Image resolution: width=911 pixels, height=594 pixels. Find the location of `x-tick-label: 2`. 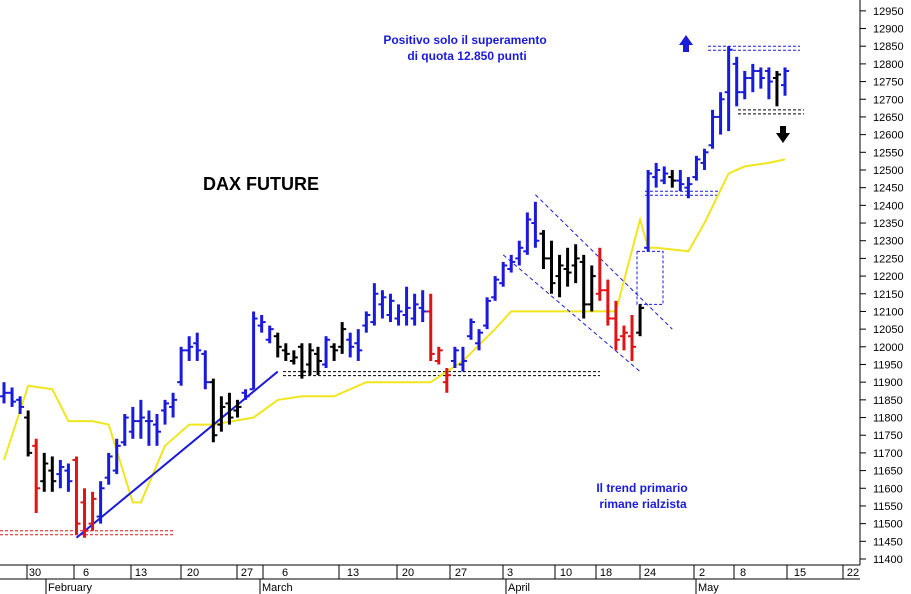

x-tick-label: 2 is located at coordinates (702, 573).